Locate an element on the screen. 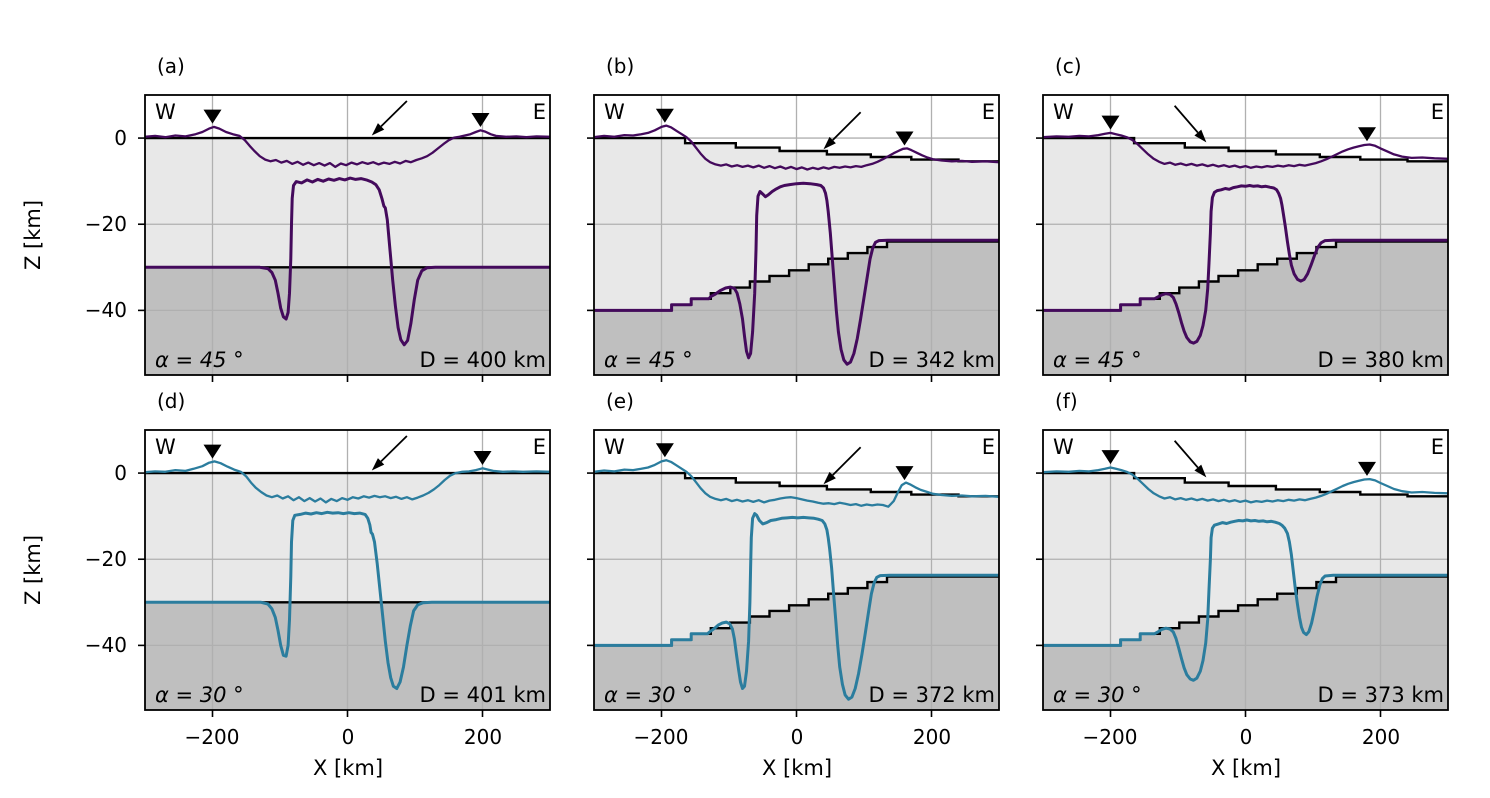 This screenshot has height=798, width=1490. subplot-a-plot is located at coordinates (344, 238).